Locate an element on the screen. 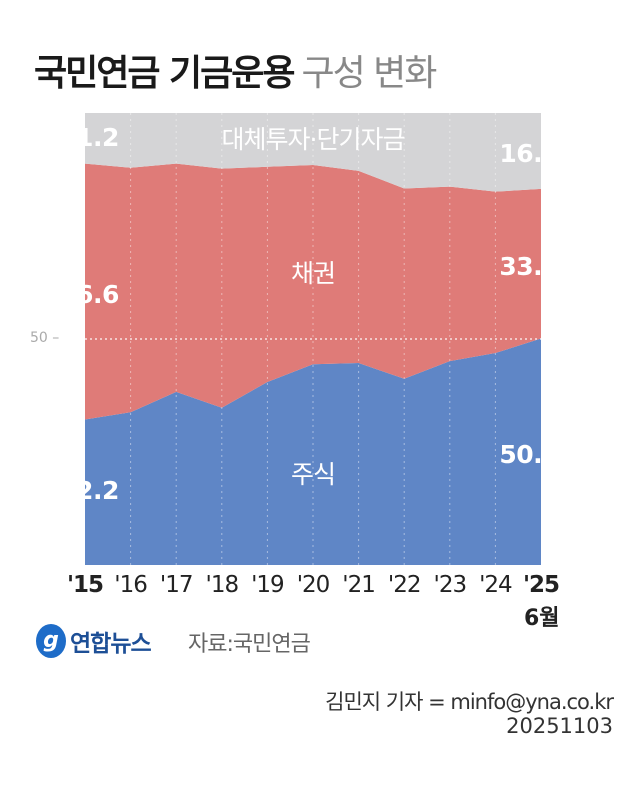 This screenshot has height=802, width=640. x-tick-label: '15 is located at coordinates (85, 585).